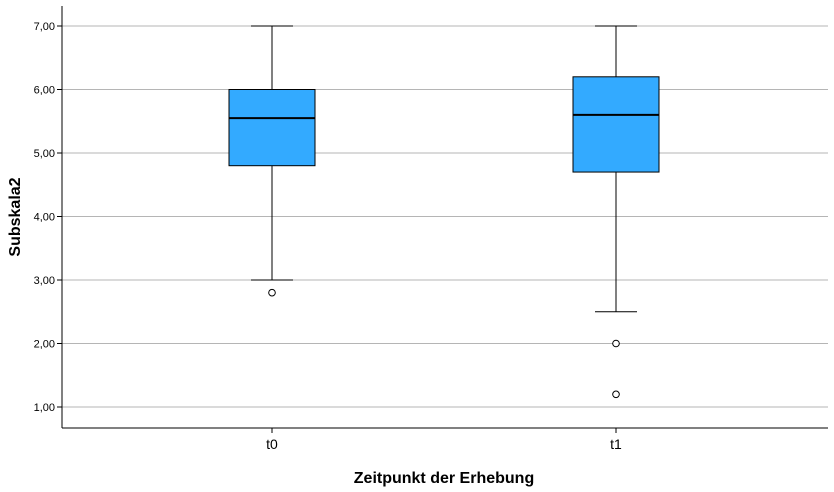 This screenshot has width=834, height=492. I want to click on x-axis-title: Zeitpunkt der Erhebung, so click(444, 478).